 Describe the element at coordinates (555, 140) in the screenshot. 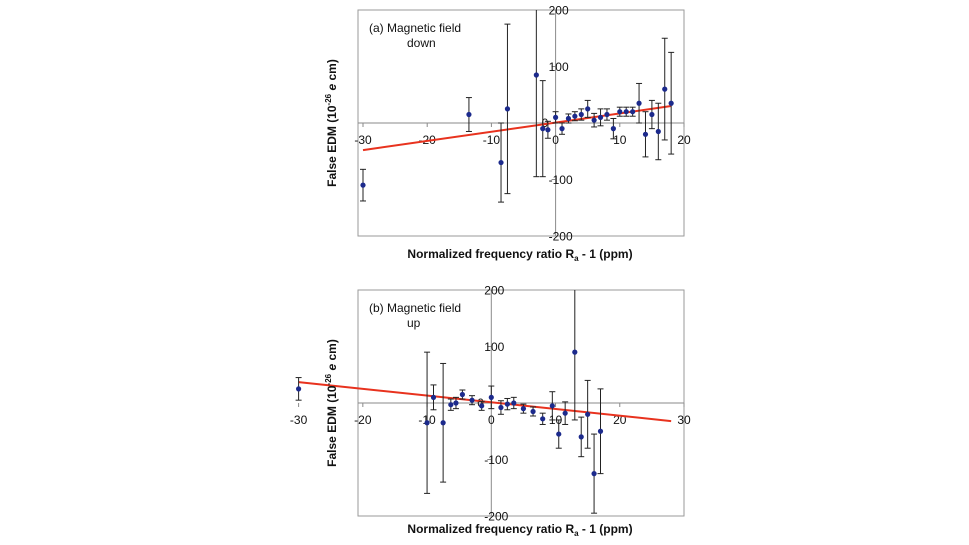

I see `panel-a-x-tick-label: 0` at that location.